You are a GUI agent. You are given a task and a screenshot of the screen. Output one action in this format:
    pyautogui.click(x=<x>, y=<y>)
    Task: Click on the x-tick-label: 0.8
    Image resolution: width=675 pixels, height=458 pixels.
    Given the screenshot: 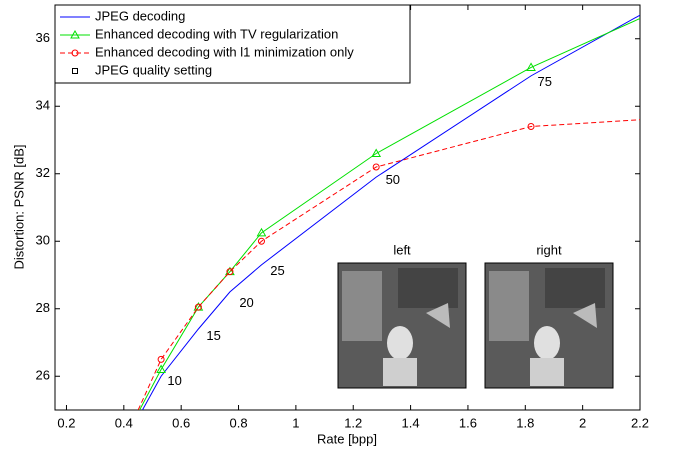 What is the action you would take?
    pyautogui.click(x=238, y=422)
    